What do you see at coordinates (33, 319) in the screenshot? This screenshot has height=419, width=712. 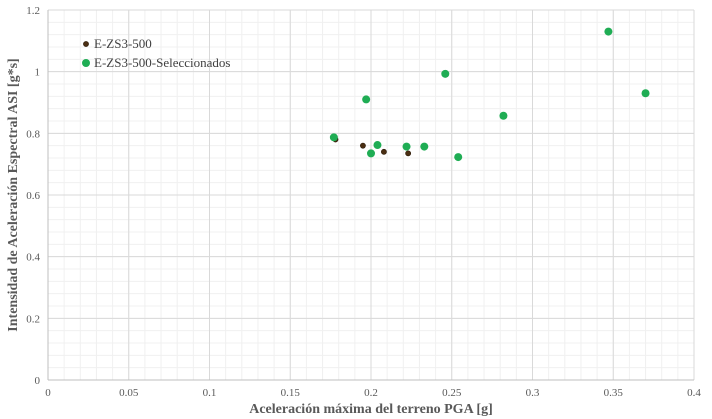 I see `y-tick-label: 0.2` at bounding box center [33, 319].